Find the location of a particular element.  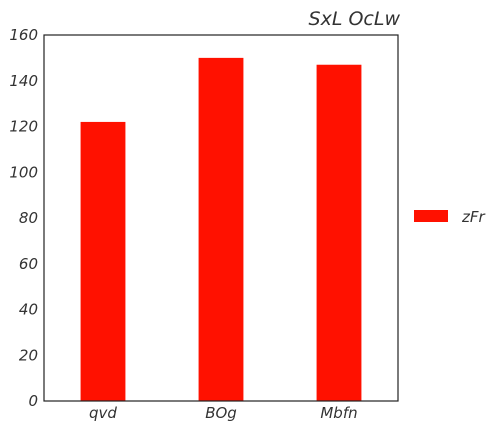

y-tick-label: 20 is located at coordinates (28, 355).